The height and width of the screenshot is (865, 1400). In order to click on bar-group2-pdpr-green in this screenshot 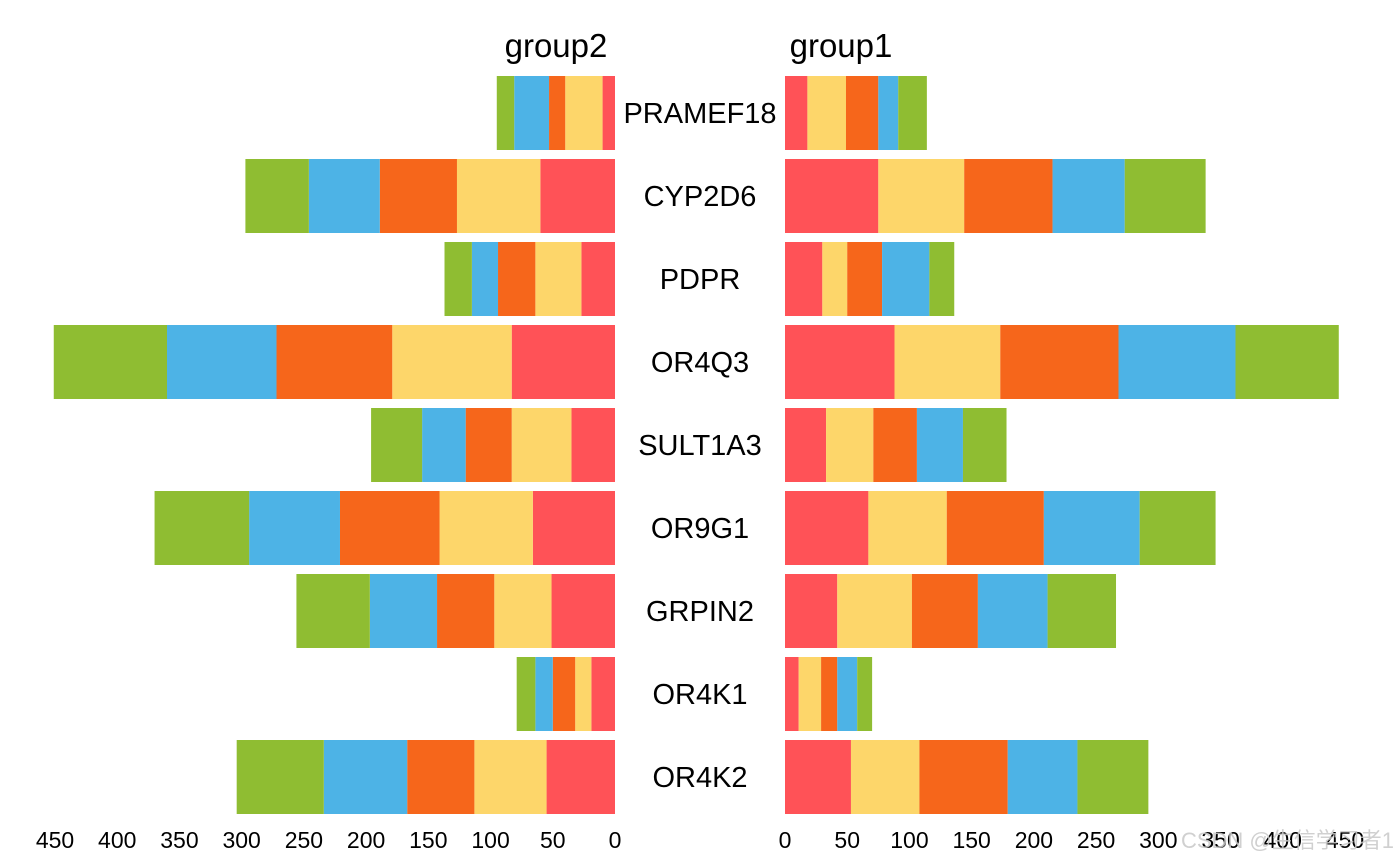, I will do `click(458, 279)`.